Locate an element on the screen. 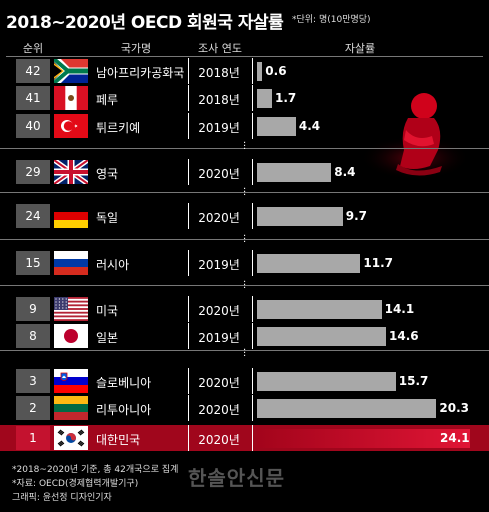 The image size is (489, 512). chart-row: 8 일본 2019년 14.6 is located at coordinates (244, 336).